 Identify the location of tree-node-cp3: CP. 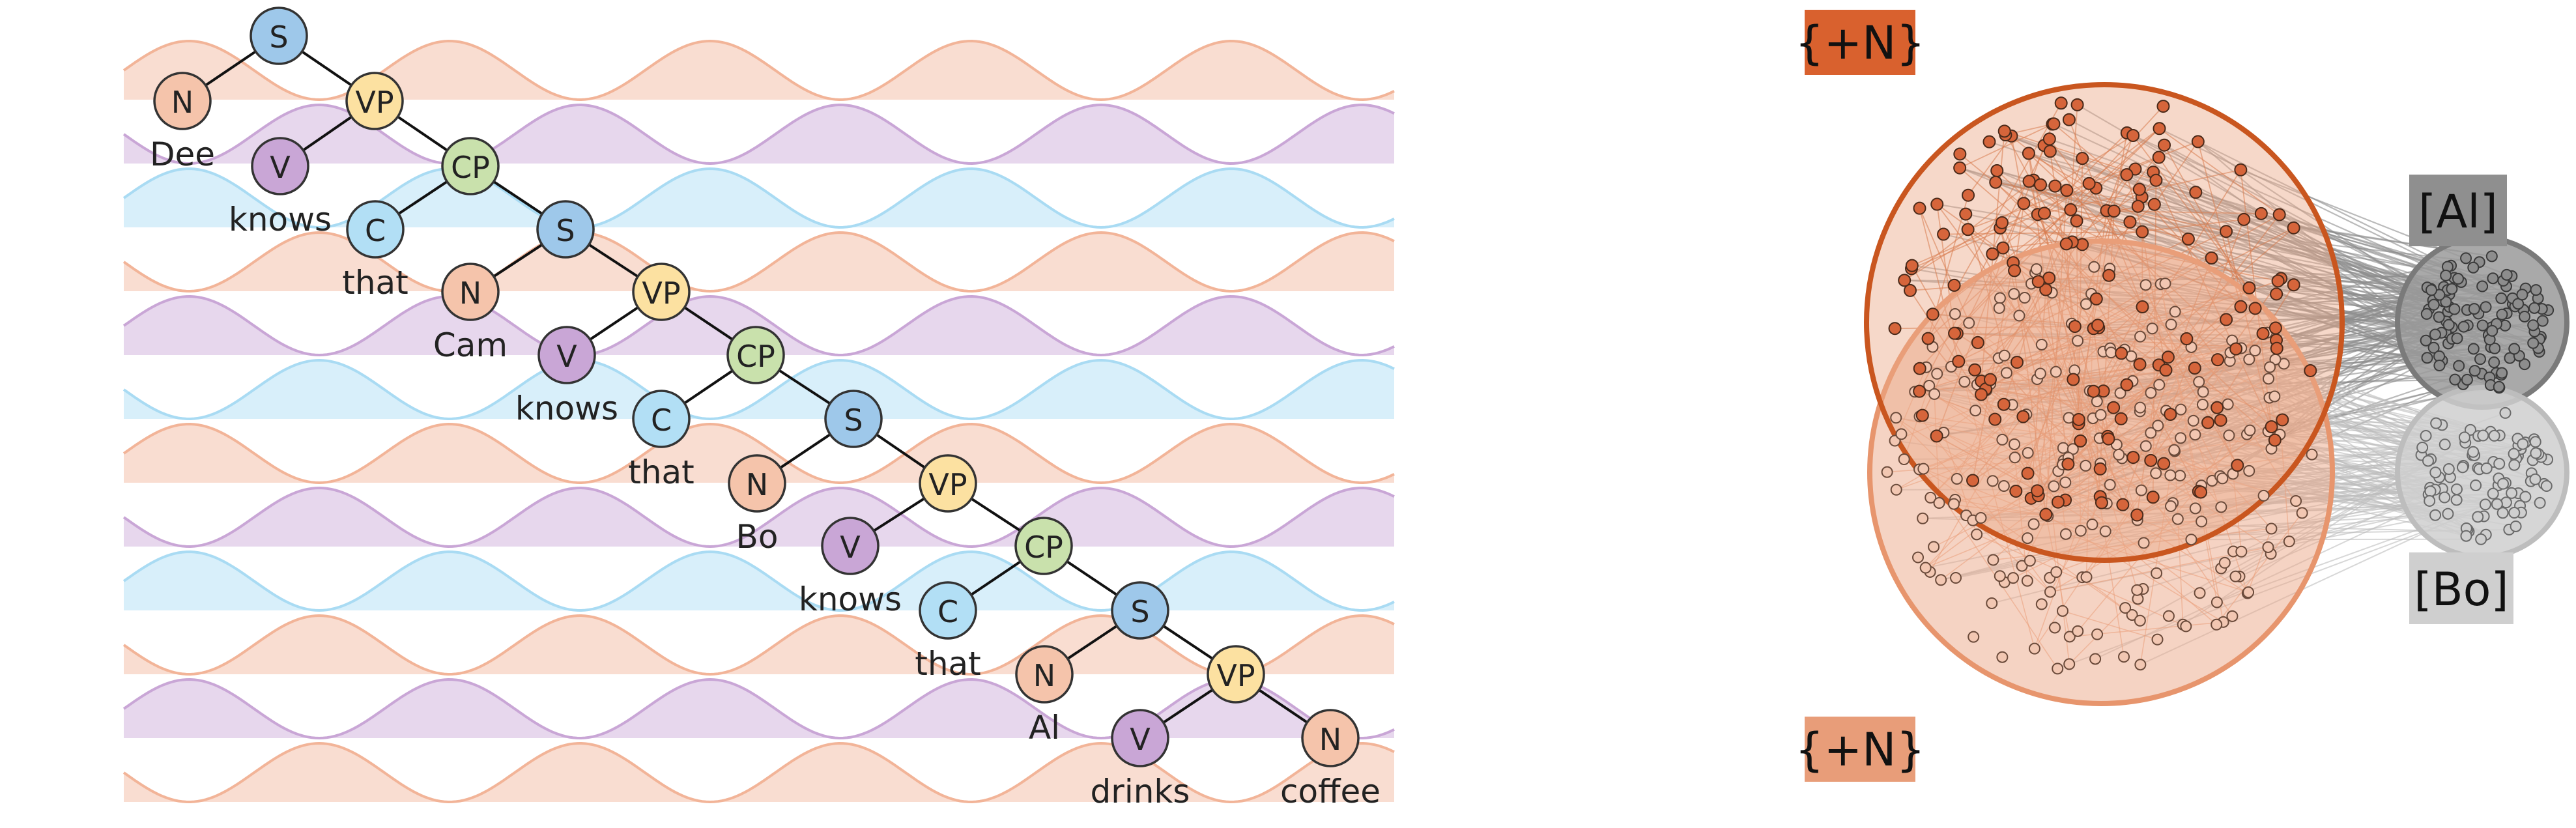
(1043, 546).